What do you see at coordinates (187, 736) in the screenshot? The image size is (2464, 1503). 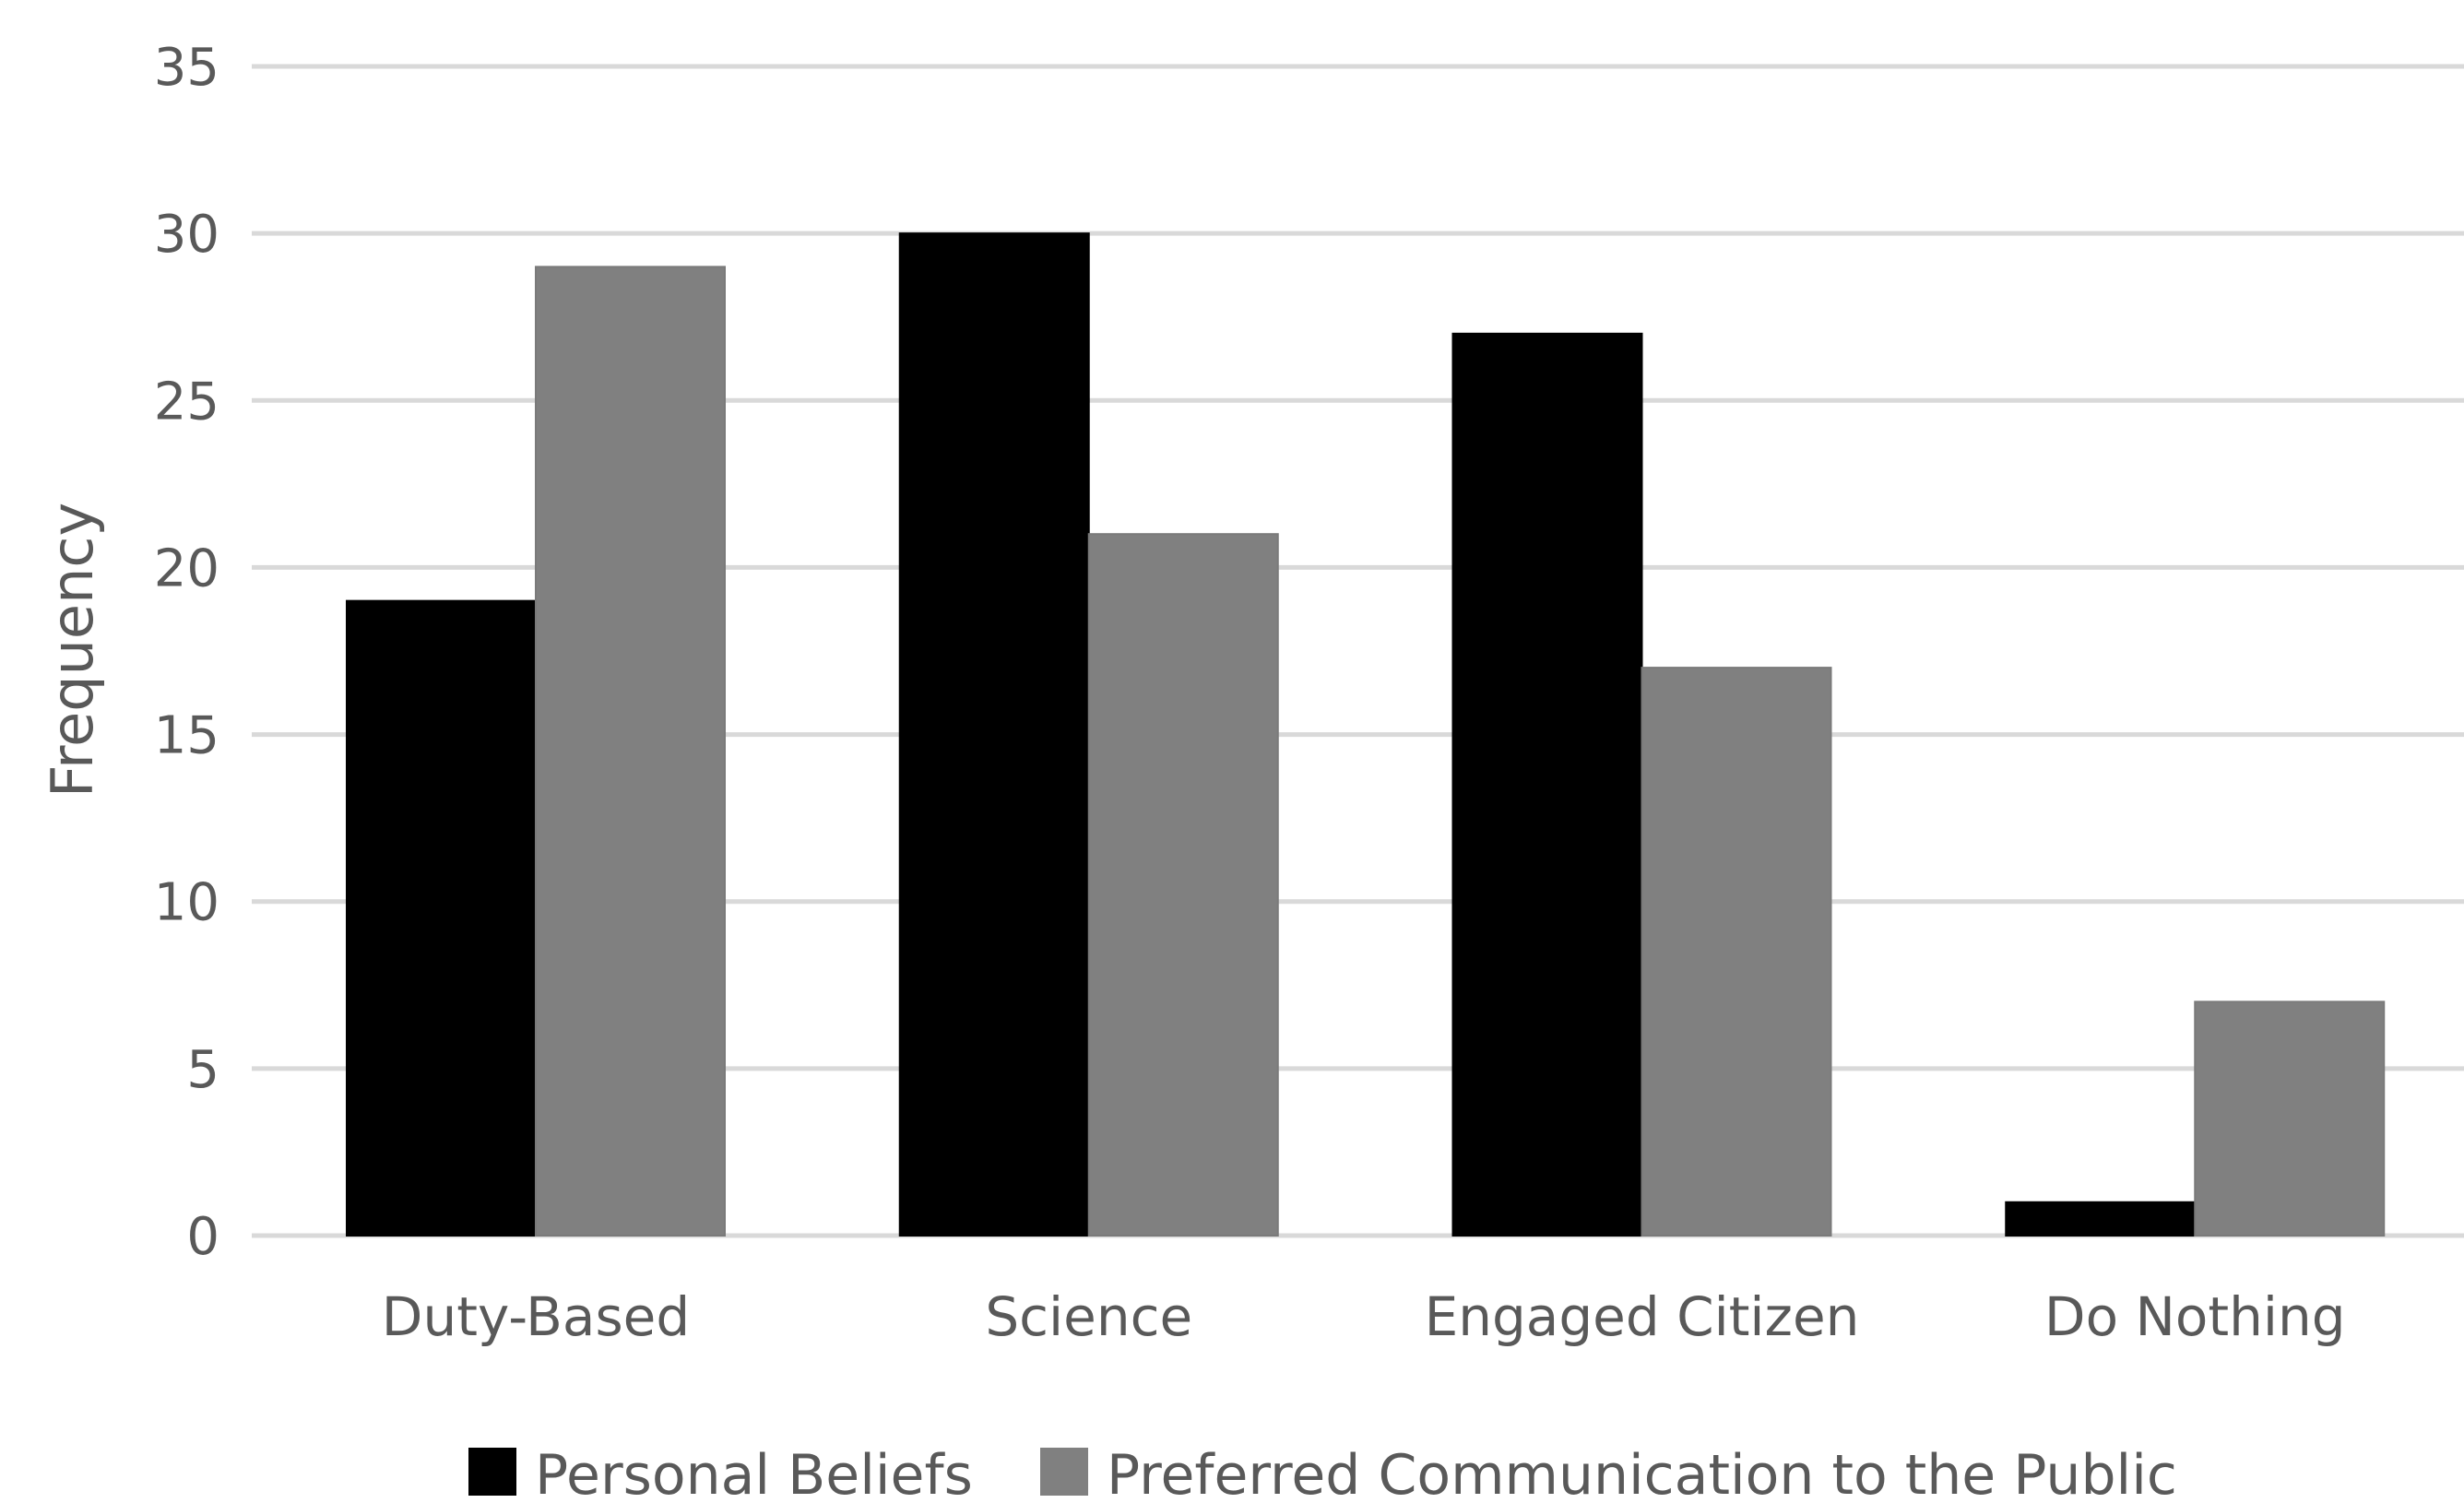 I see `y-tick-label-15: 15` at bounding box center [187, 736].